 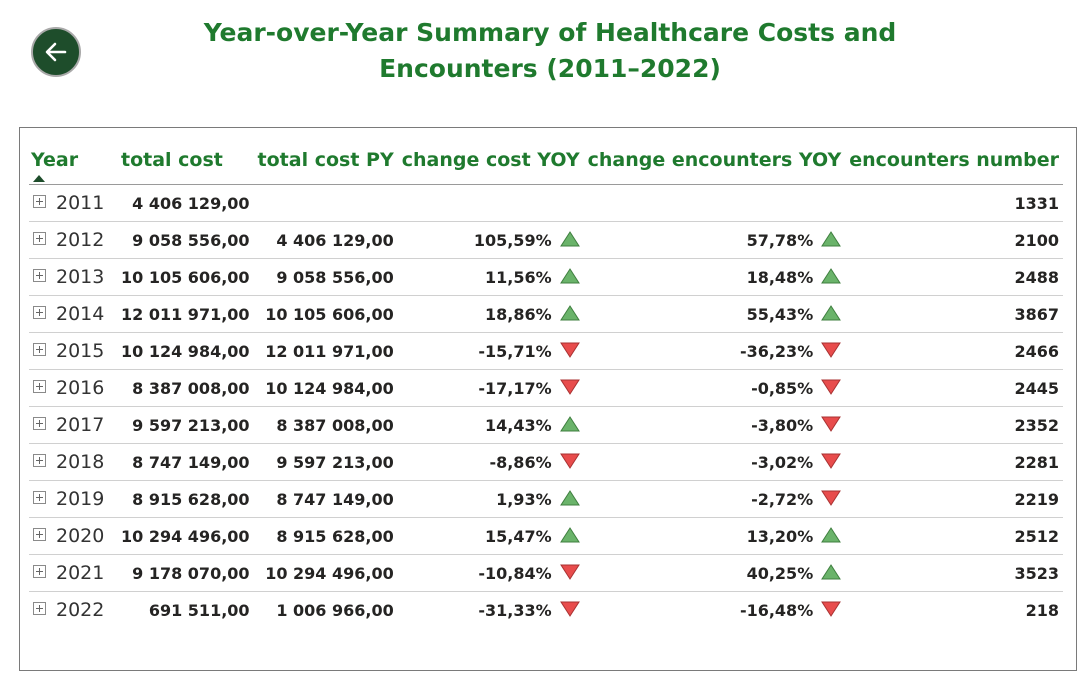 I want to click on cell-encounters-number: 2281, so click(x=954, y=462).